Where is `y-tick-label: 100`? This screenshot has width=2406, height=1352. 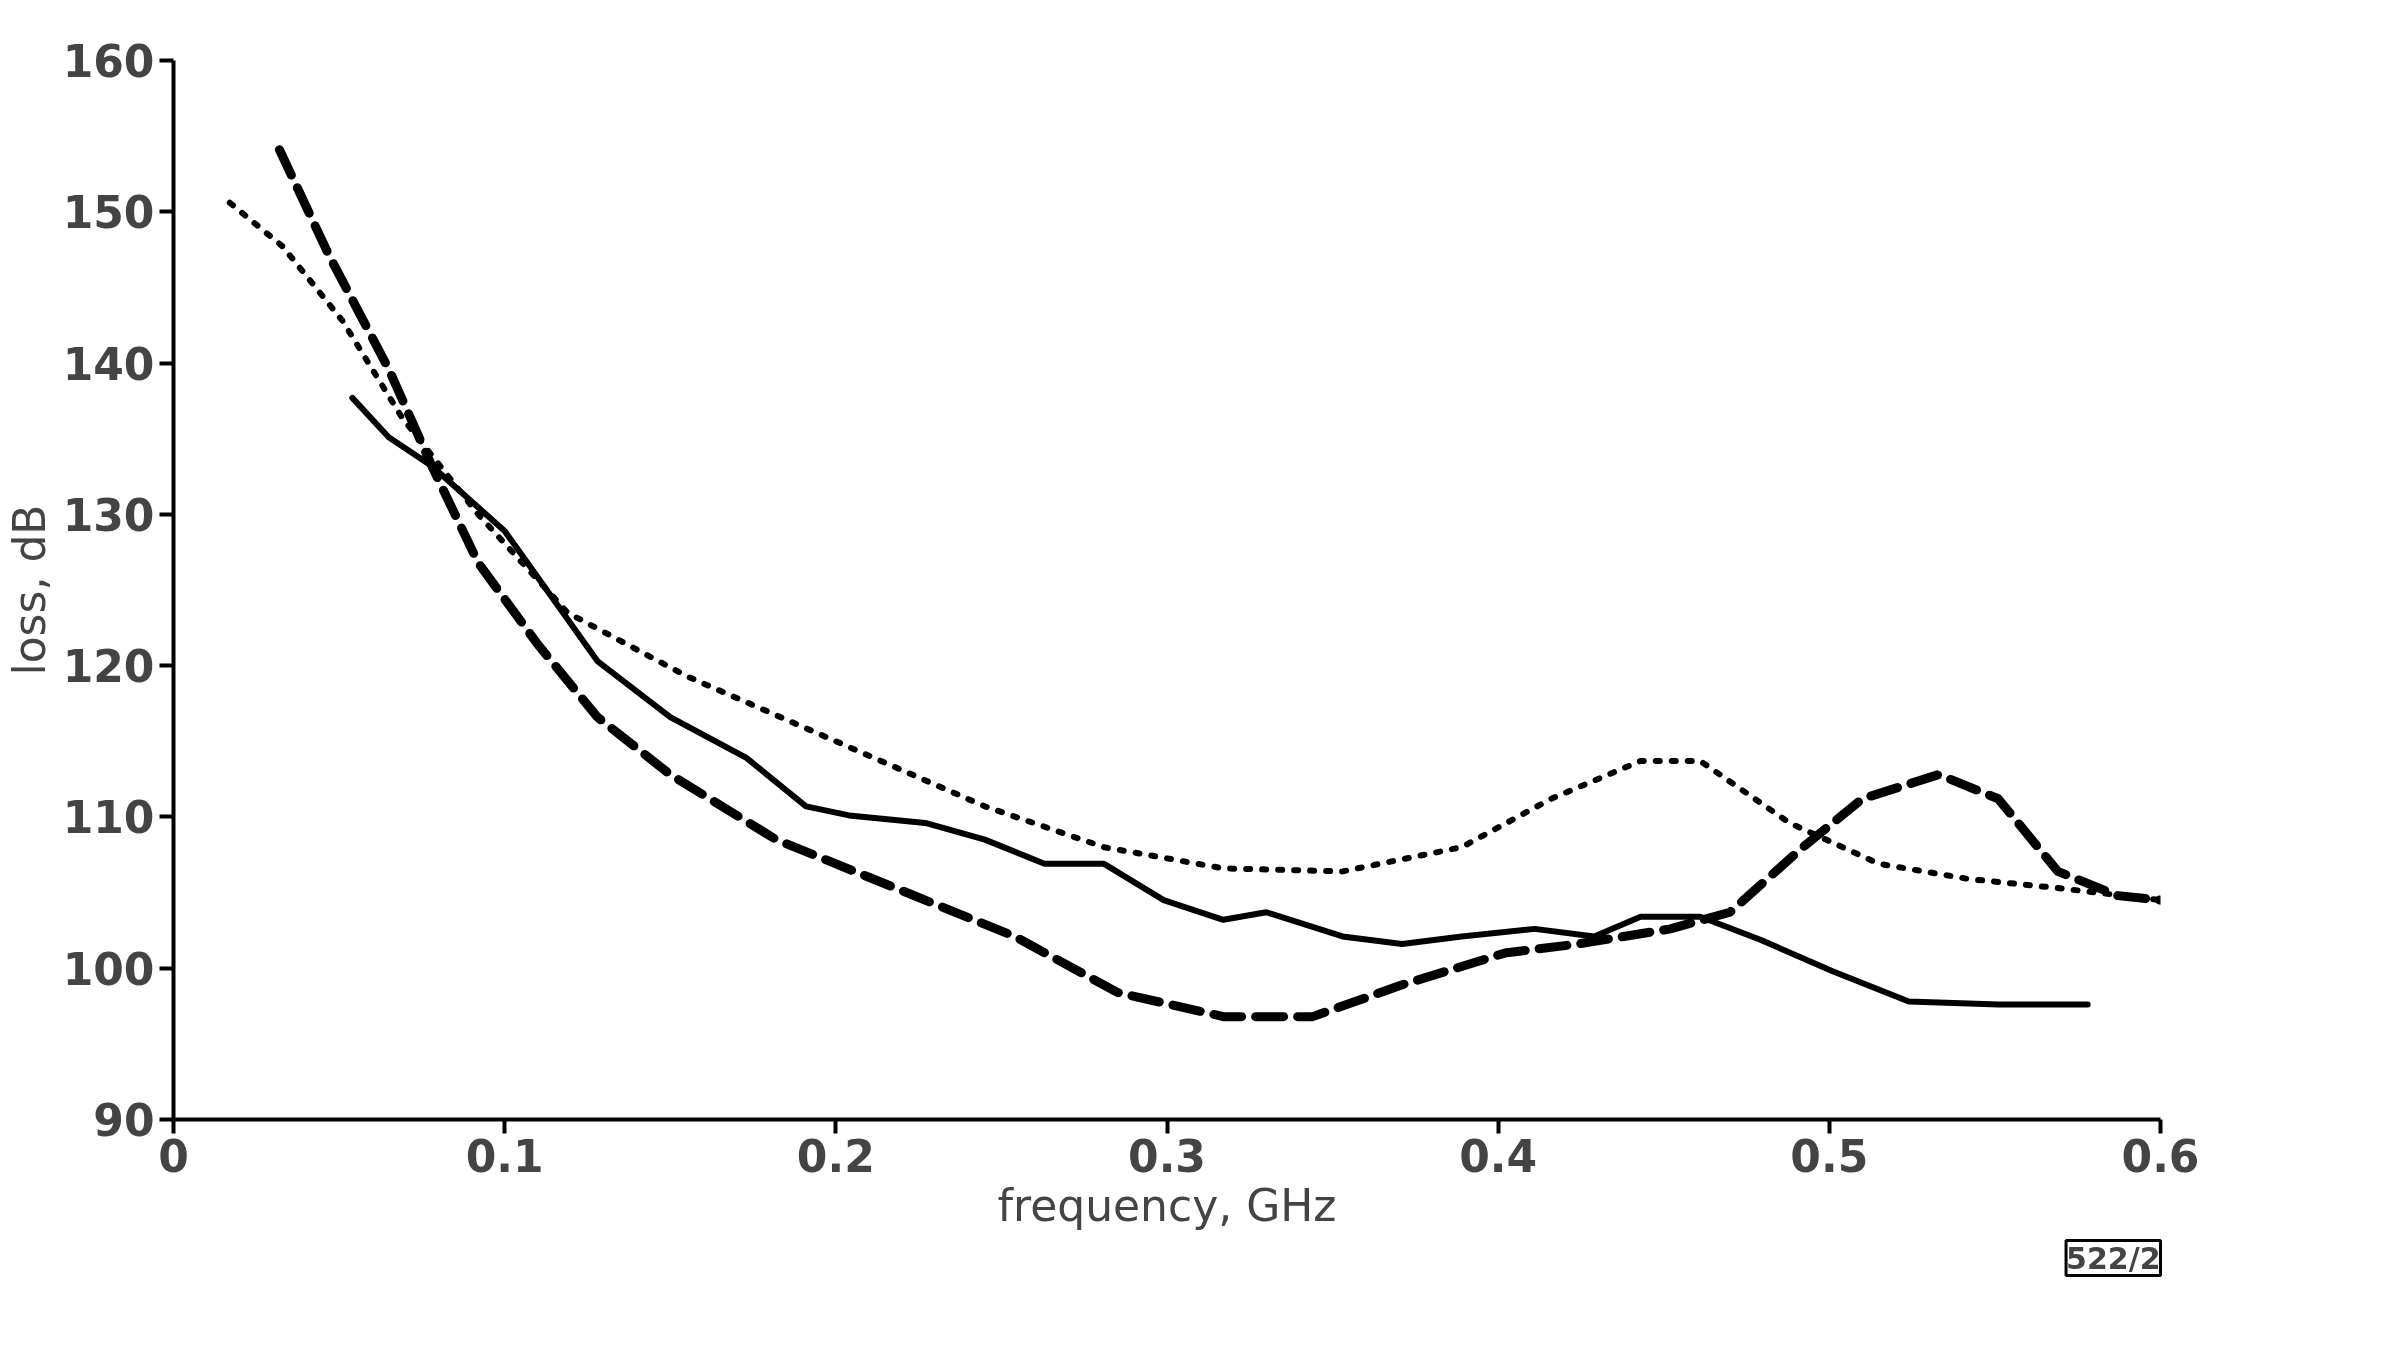 y-tick-label: 100 is located at coordinates (108, 969).